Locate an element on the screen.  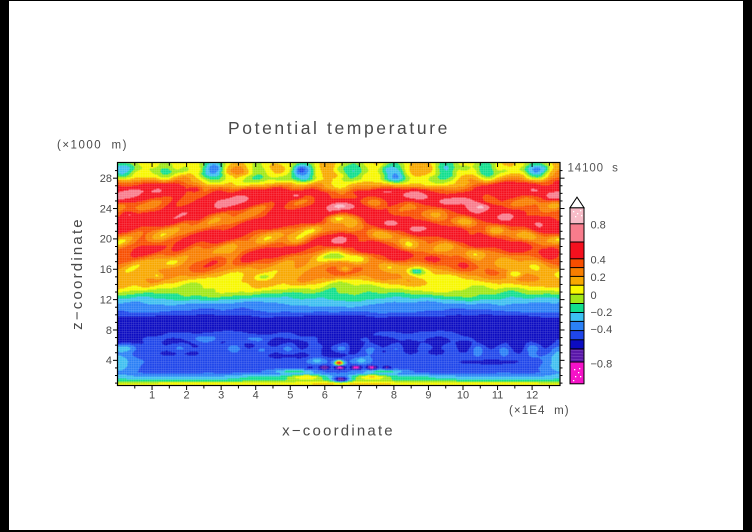
svg-text: 0.4 is located at coordinates (598, 260).